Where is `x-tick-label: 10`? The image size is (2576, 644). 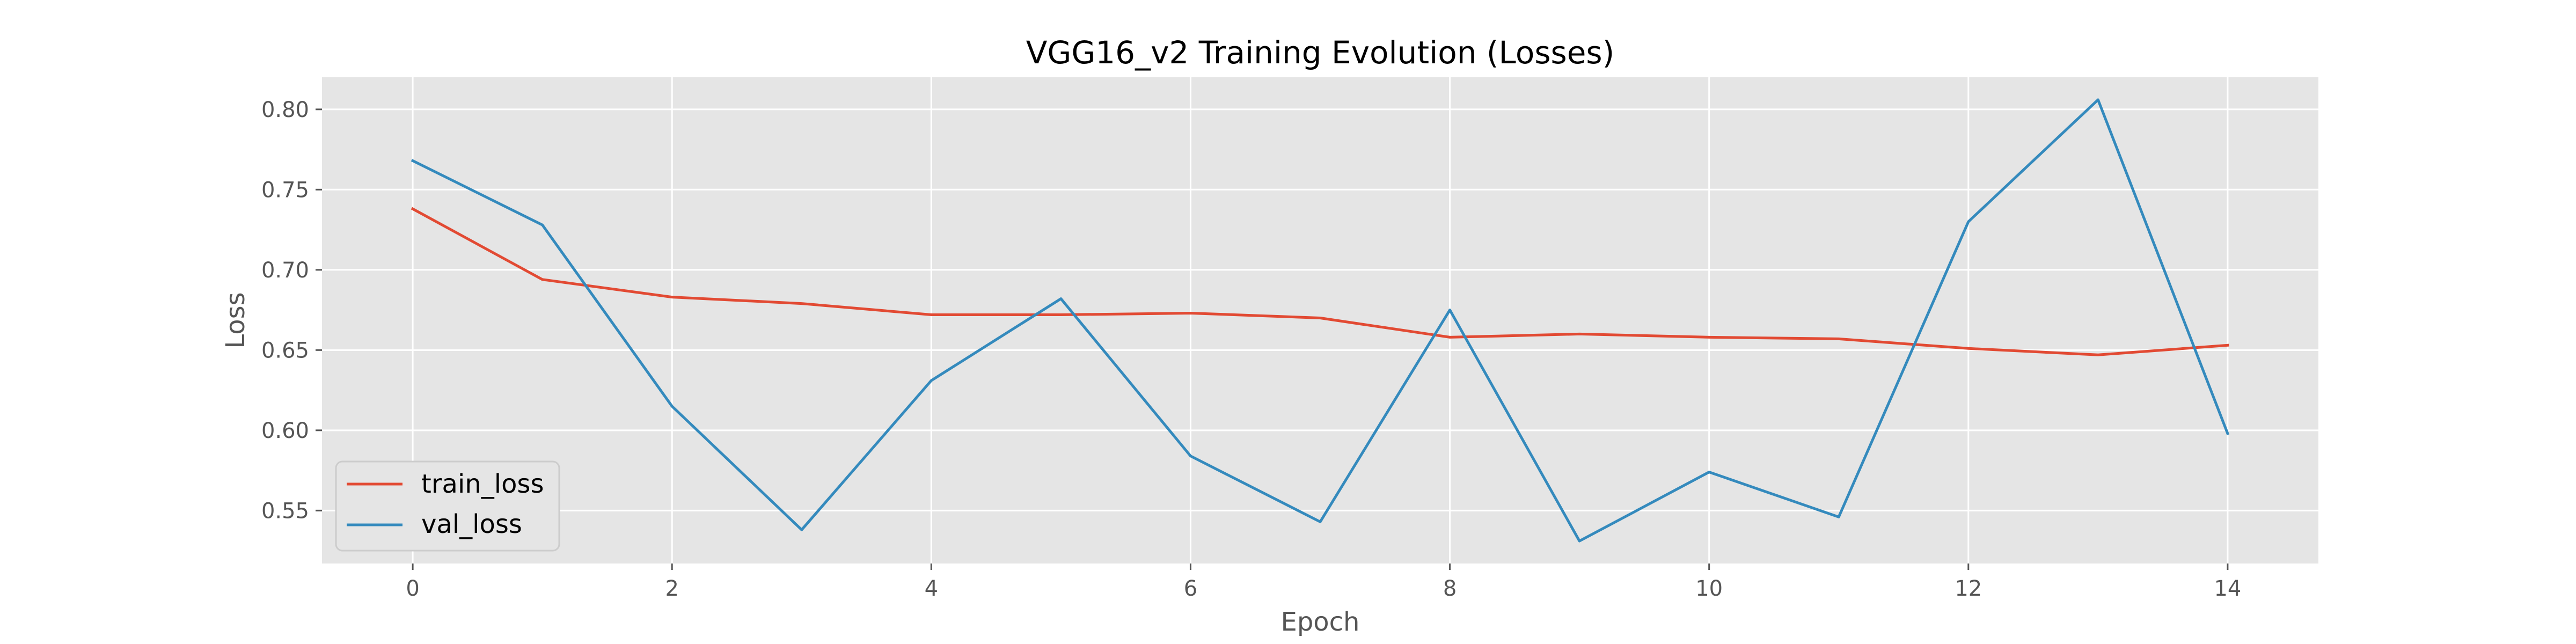 x-tick-label: 10 is located at coordinates (1709, 588).